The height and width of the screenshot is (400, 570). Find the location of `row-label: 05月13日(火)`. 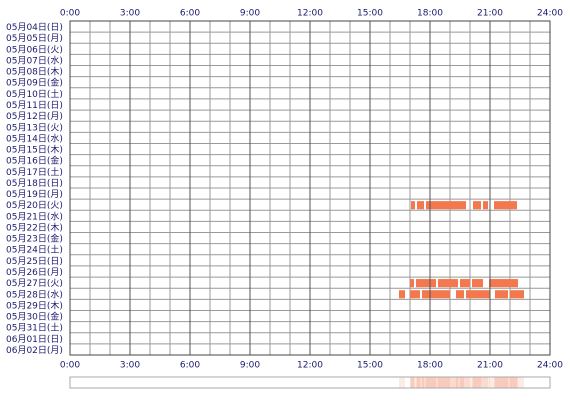

row-label: 05月13日(火) is located at coordinates (34, 127).